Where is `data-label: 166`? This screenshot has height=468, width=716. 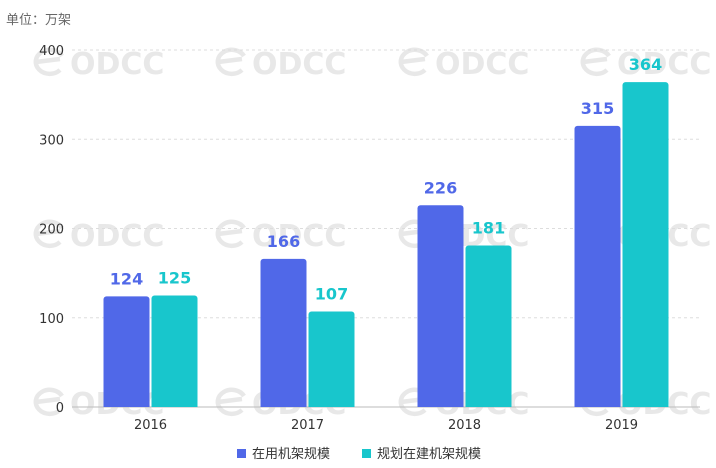 data-label: 166 is located at coordinates (283, 241).